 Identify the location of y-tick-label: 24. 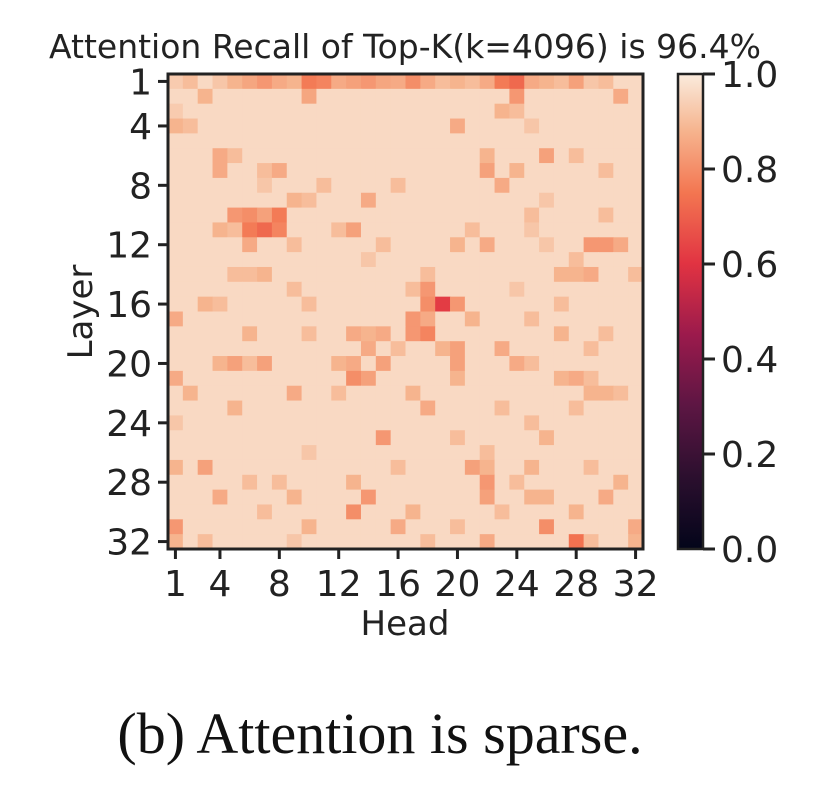
(129, 424).